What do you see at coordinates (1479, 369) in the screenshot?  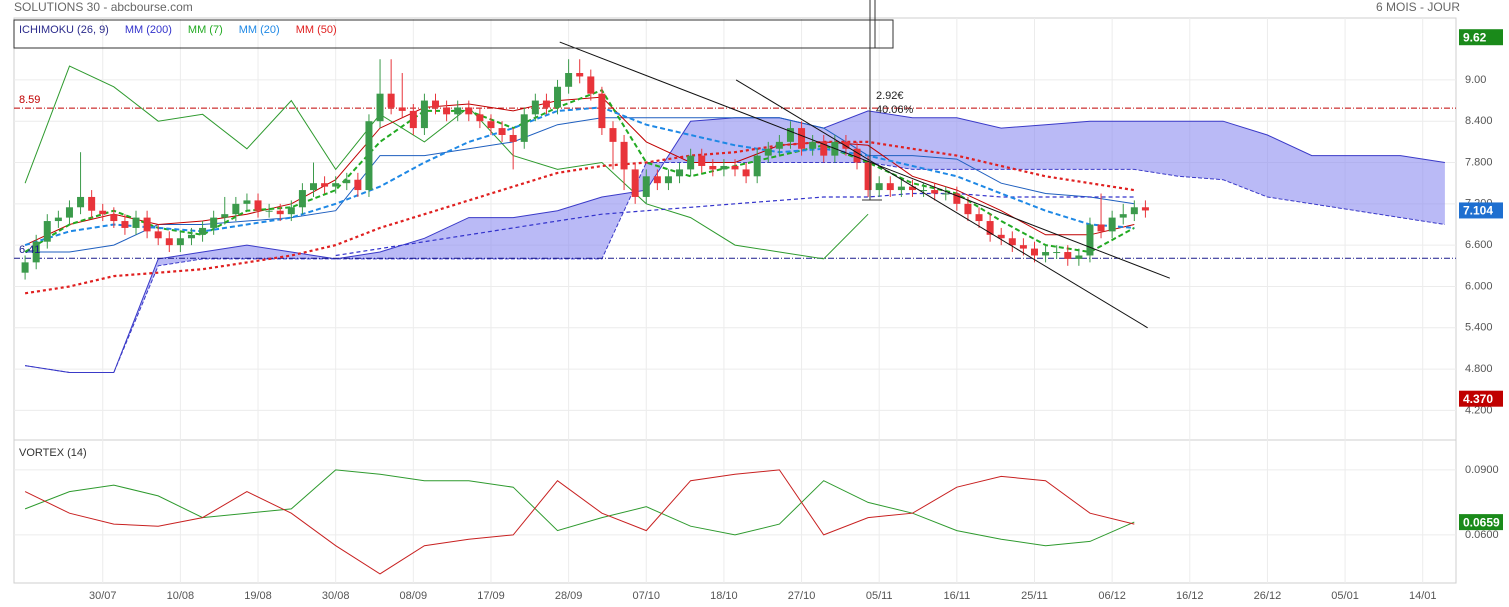 I see `y-tick-label: 4.800` at bounding box center [1479, 369].